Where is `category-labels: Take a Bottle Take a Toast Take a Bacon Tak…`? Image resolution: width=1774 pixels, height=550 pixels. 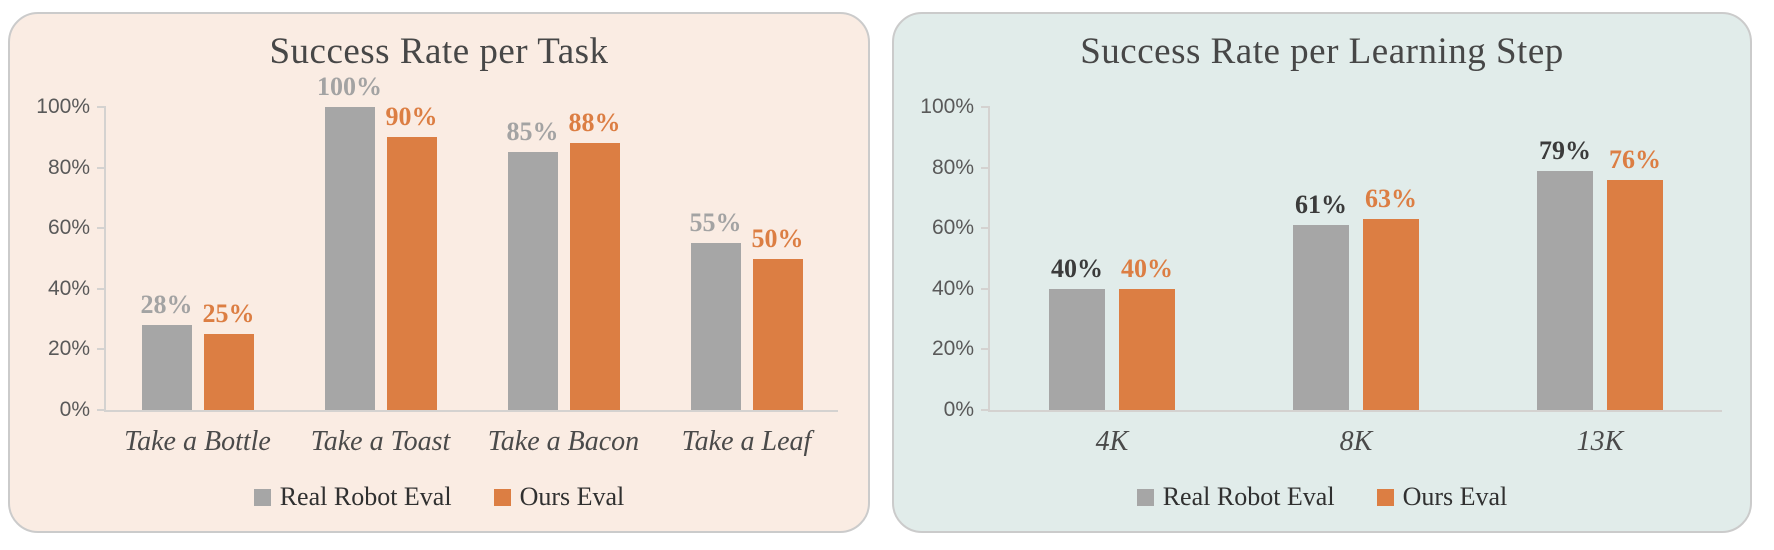 category-labels: Take a Bottle Take a Toast Take a Bacon Tak… is located at coordinates (472, 442).